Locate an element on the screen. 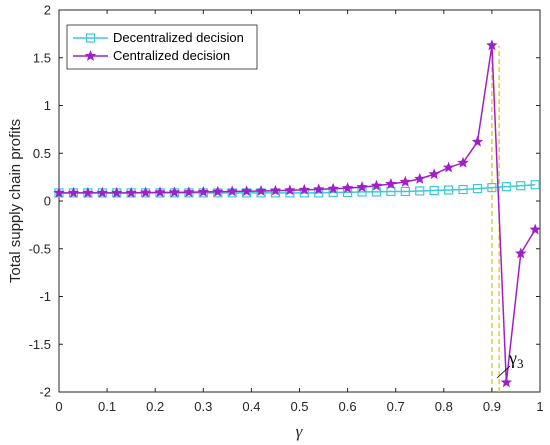 This screenshot has width=550, height=445. y-tick-label: 0.5 is located at coordinates (42, 153).